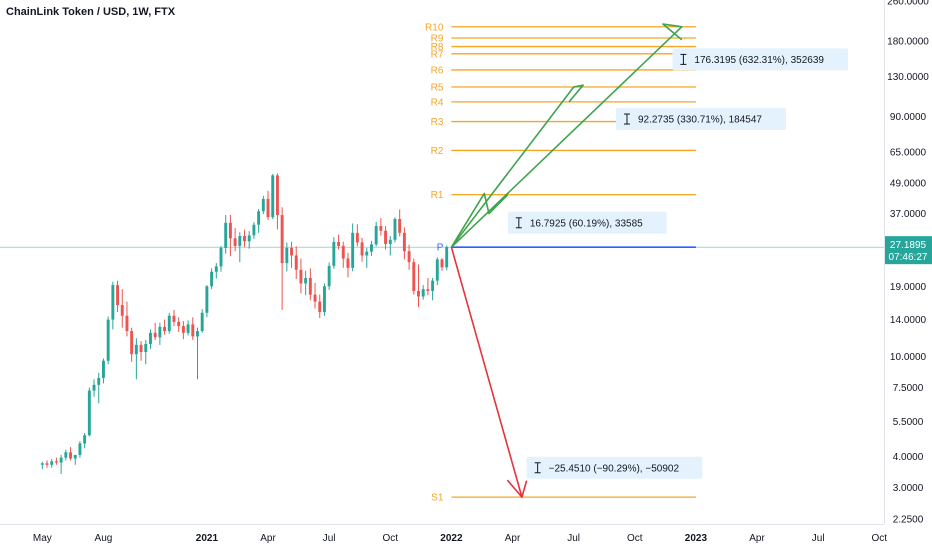  What do you see at coordinates (437, 47) in the screenshot?
I see `level-label-r8: R8` at bounding box center [437, 47].